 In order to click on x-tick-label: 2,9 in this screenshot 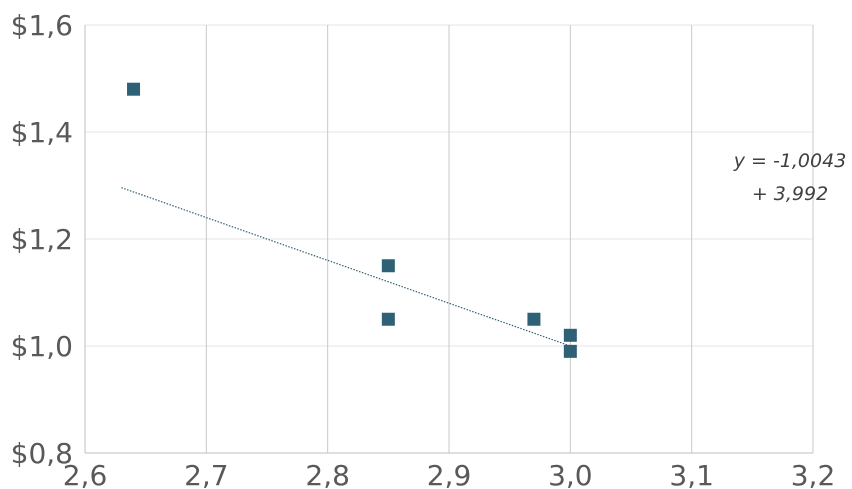, I will do `click(449, 474)`.